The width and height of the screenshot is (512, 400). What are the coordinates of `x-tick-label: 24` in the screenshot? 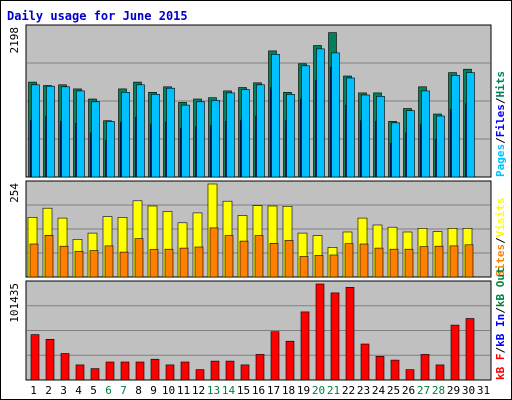 It's located at (379, 390).